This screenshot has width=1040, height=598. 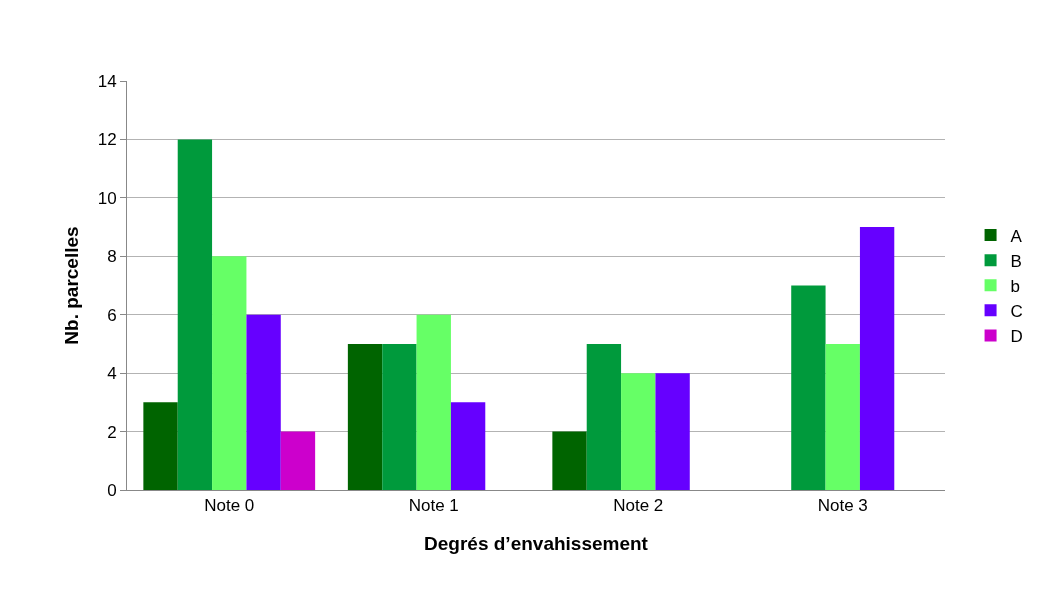 What do you see at coordinates (112, 490) in the screenshot?
I see `y-tick-label: 0` at bounding box center [112, 490].